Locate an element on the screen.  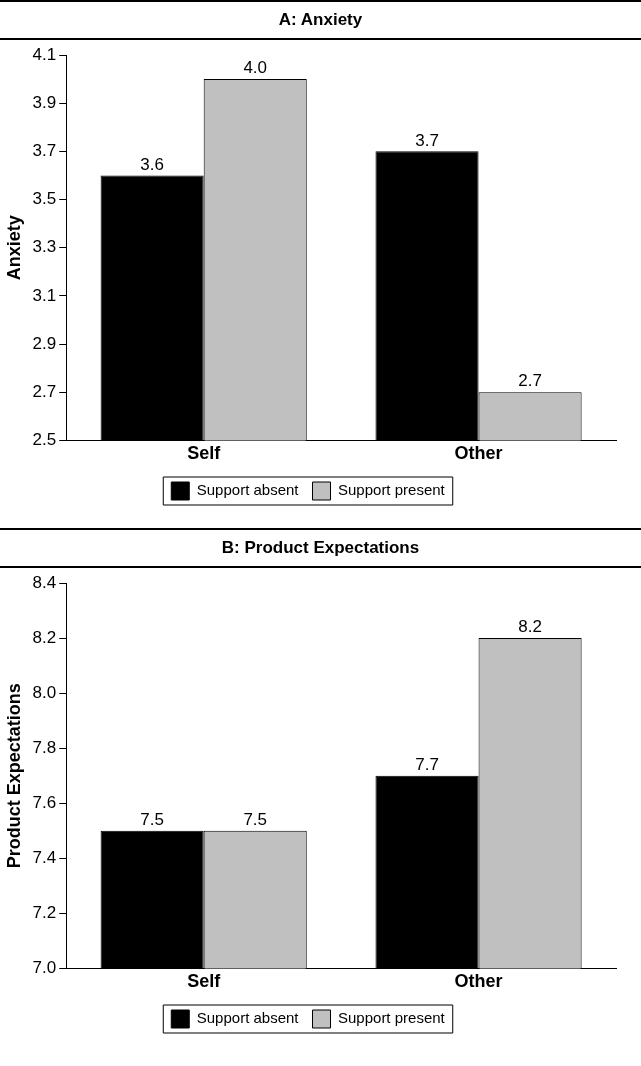
y-tick-label: 3.3 is located at coordinates (44, 247).